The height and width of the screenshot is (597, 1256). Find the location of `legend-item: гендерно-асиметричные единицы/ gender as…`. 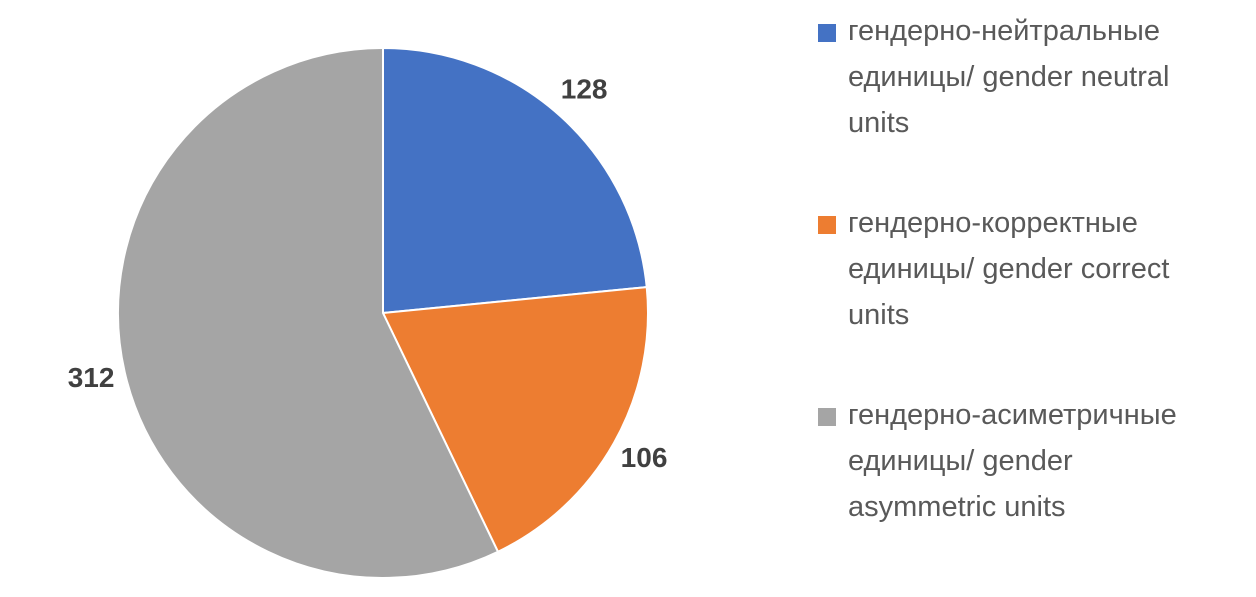

legend-item: гендерно-асиметричные единицы/ gender as… is located at coordinates (1033, 461).